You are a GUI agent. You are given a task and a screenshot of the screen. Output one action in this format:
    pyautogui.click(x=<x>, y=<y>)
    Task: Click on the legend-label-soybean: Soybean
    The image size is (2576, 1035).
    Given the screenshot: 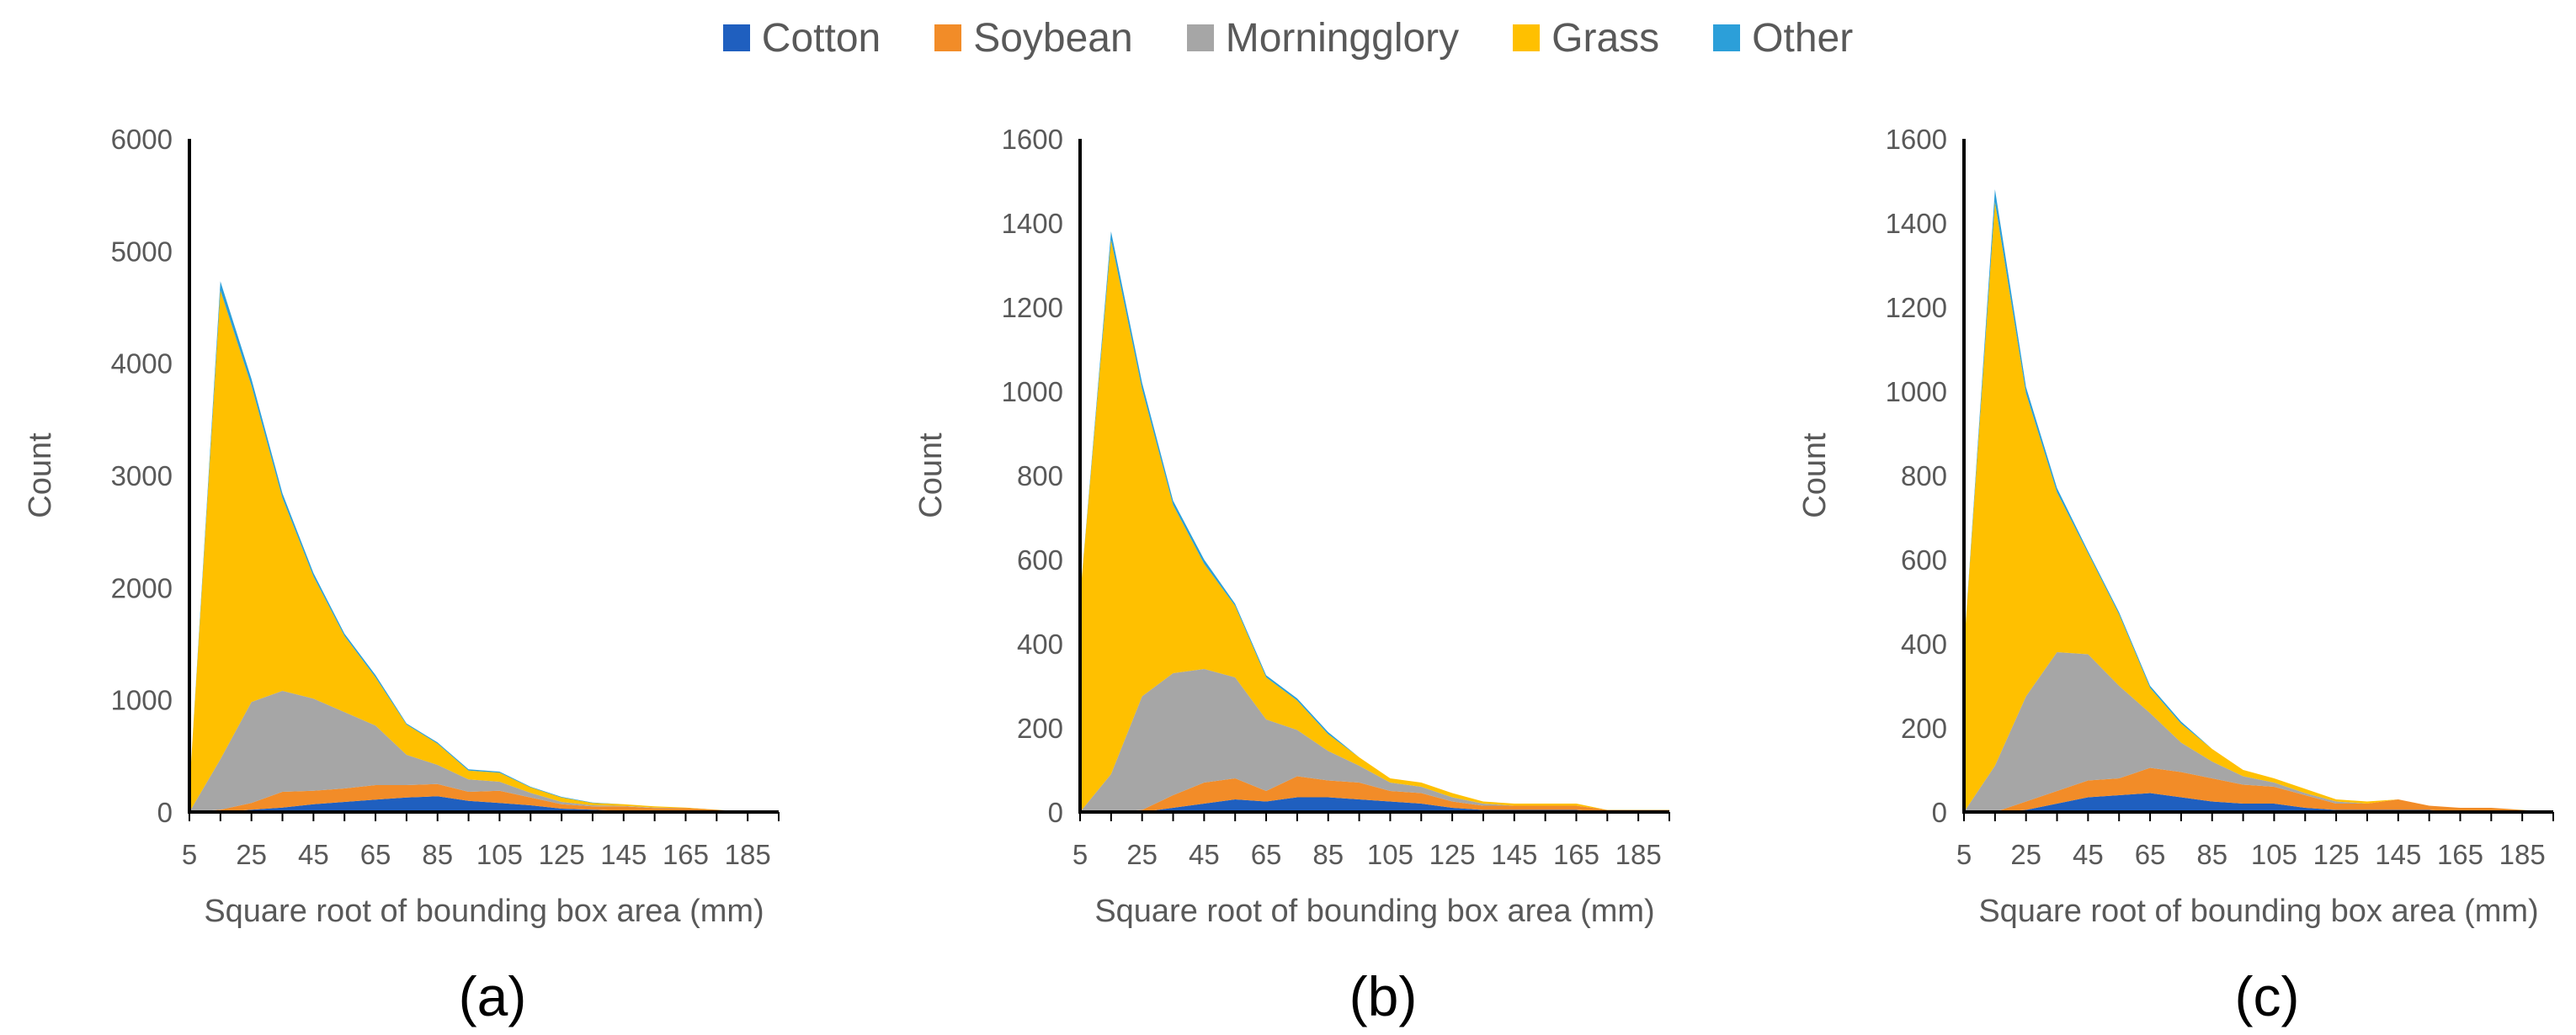 What is the action you would take?
    pyautogui.click(x=1053, y=38)
    